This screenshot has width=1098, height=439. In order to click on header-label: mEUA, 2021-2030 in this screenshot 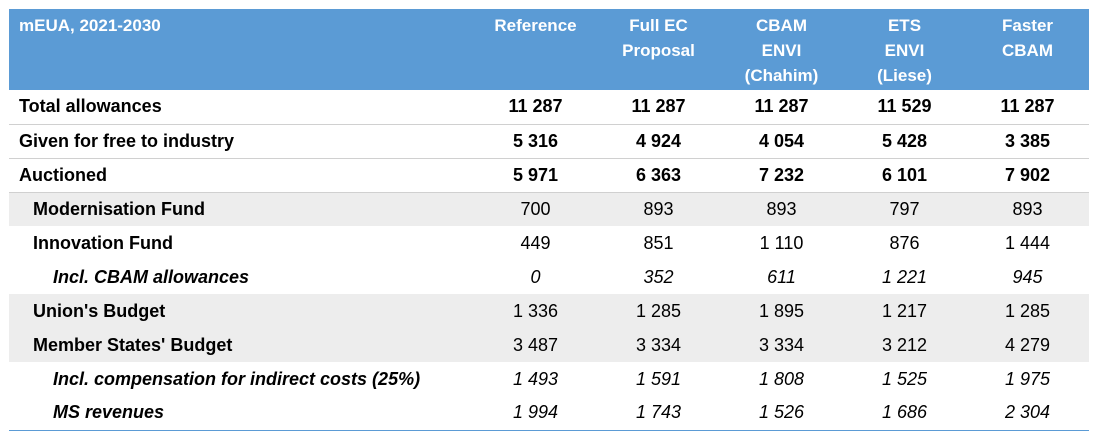, I will do `click(90, 25)`.